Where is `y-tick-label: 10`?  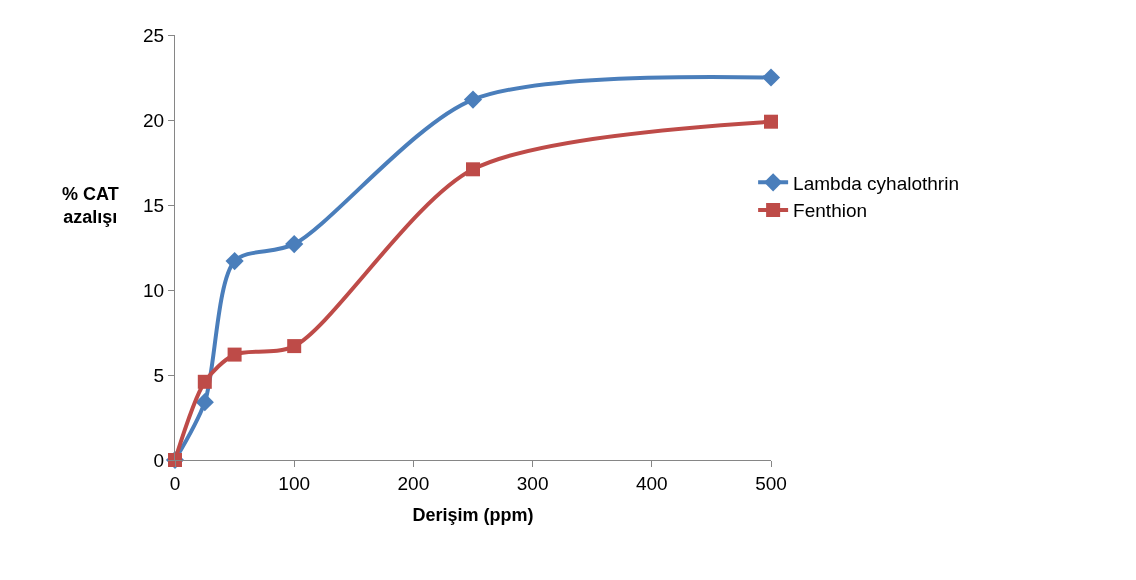
y-tick-label: 10 is located at coordinates (154, 290).